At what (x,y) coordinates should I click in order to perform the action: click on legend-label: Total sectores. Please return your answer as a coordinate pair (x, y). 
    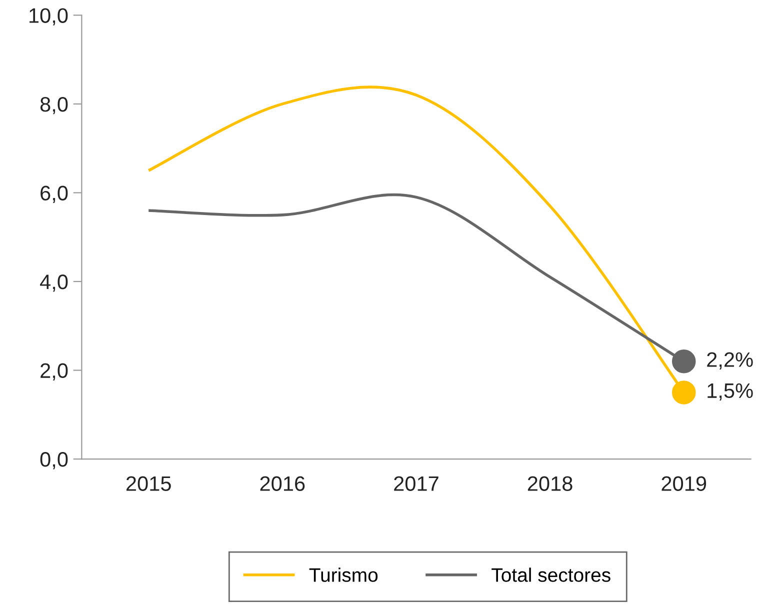
    Looking at the image, I should click on (551, 575).